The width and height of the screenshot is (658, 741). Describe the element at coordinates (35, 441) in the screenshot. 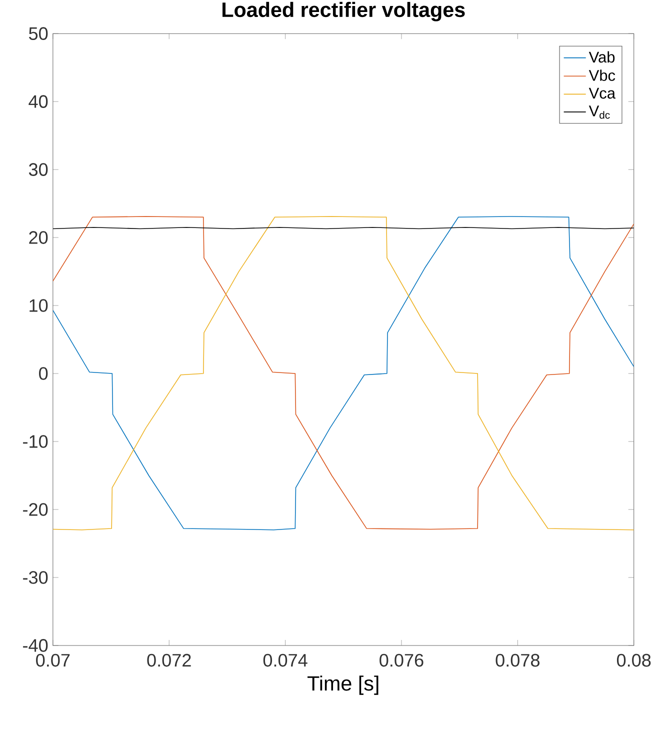

I see `y-tick-label: -10` at that location.